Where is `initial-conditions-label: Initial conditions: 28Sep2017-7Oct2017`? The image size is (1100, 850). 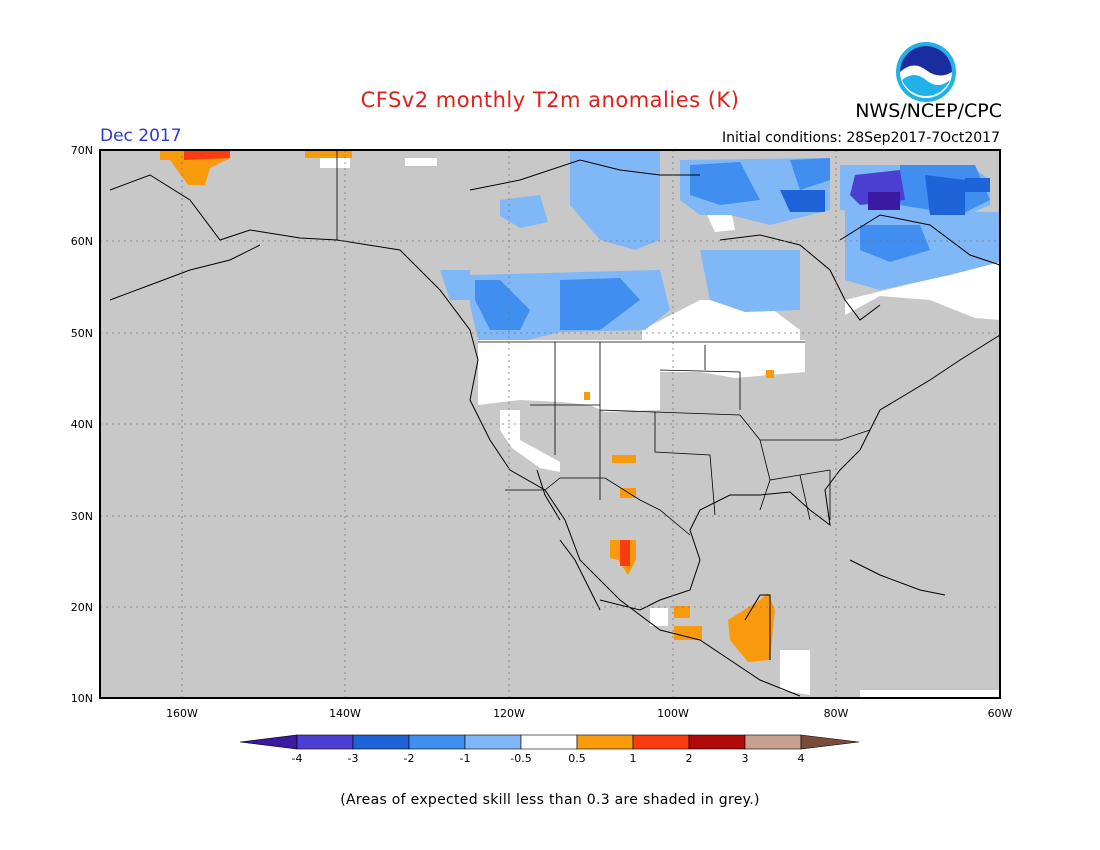
initial-conditions-label: Initial conditions: 28Sep2017-7Oct2017 is located at coordinates (860, 138).